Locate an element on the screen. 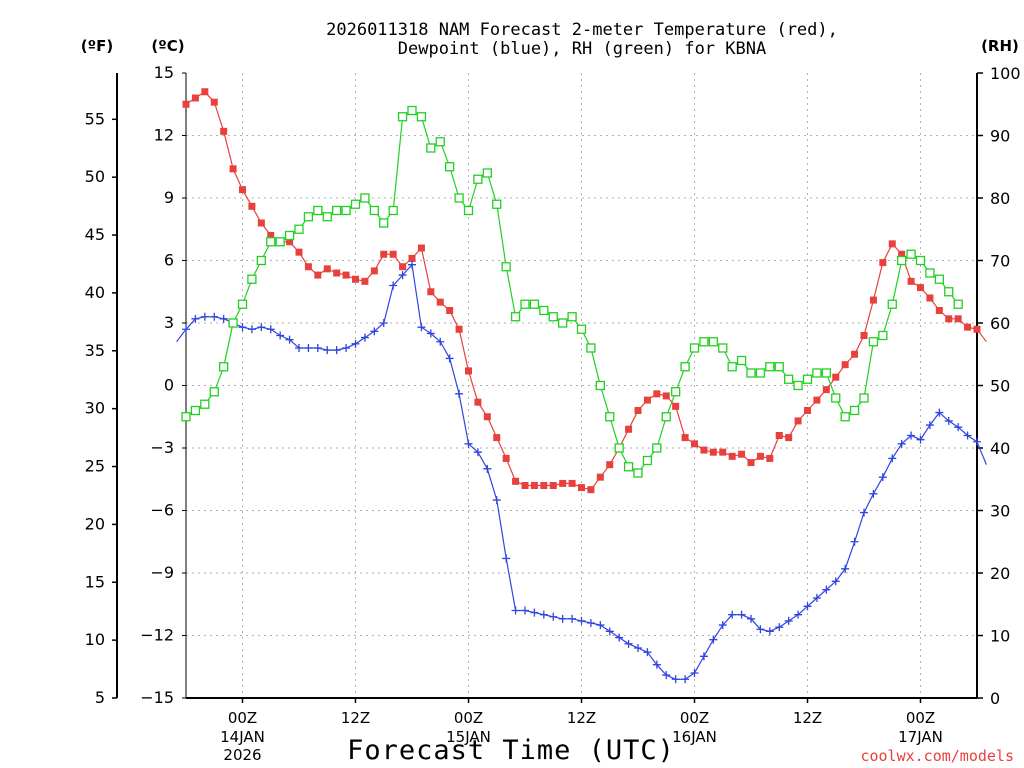 This screenshot has height=768, width=1024. rh-tick-label: 20 is located at coordinates (1000, 573).